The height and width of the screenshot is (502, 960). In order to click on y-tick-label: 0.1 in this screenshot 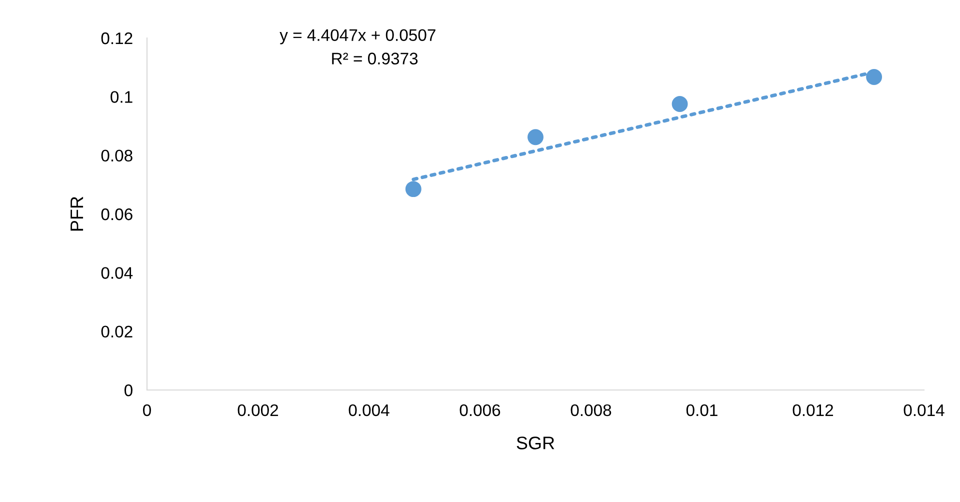, I will do `click(121, 97)`.